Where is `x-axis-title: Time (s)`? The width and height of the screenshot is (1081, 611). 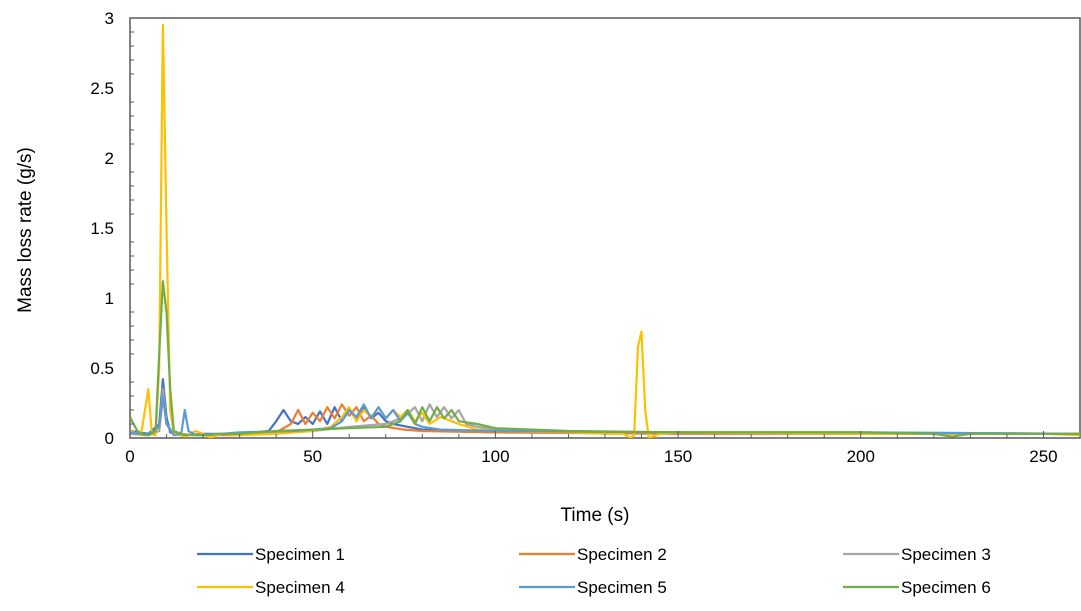
x-axis-title: Time (s) is located at coordinates (595, 515).